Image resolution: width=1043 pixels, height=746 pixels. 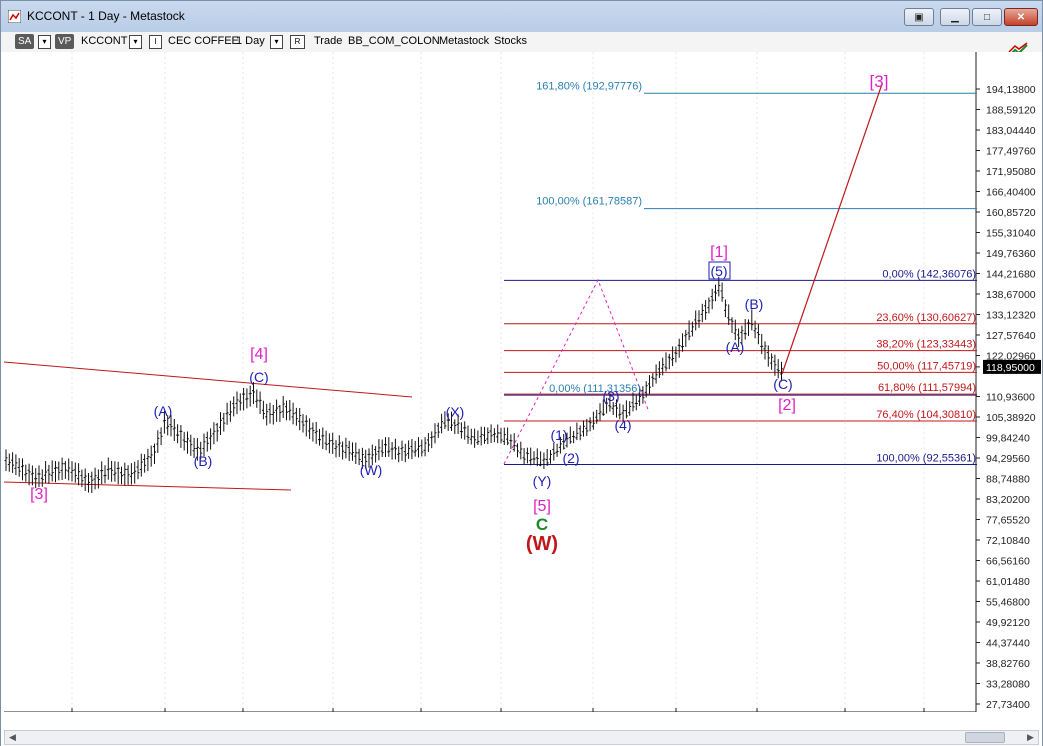 I want to click on period-label: 1 Day, so click(x=250, y=41).